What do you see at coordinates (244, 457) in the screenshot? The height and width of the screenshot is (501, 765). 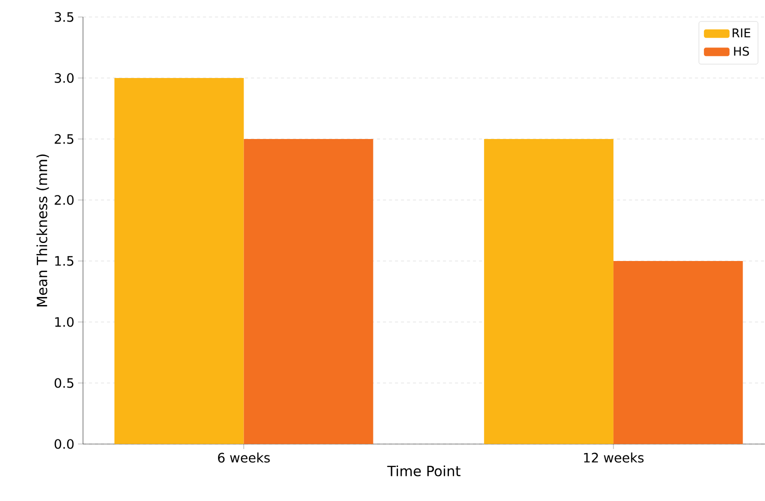 I see `x-tick-label: 6 weeks` at bounding box center [244, 457].